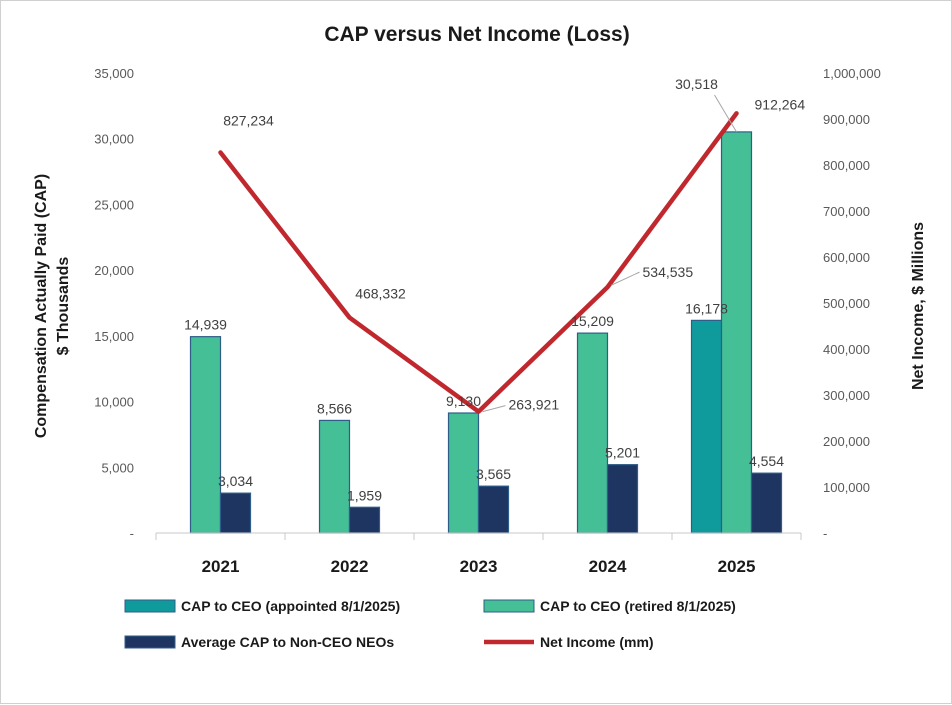 The image size is (952, 705). Describe the element at coordinates (334, 476) in the screenshot. I see `bar-cap-to-ceo-retired-8-1-2025--2022` at that location.